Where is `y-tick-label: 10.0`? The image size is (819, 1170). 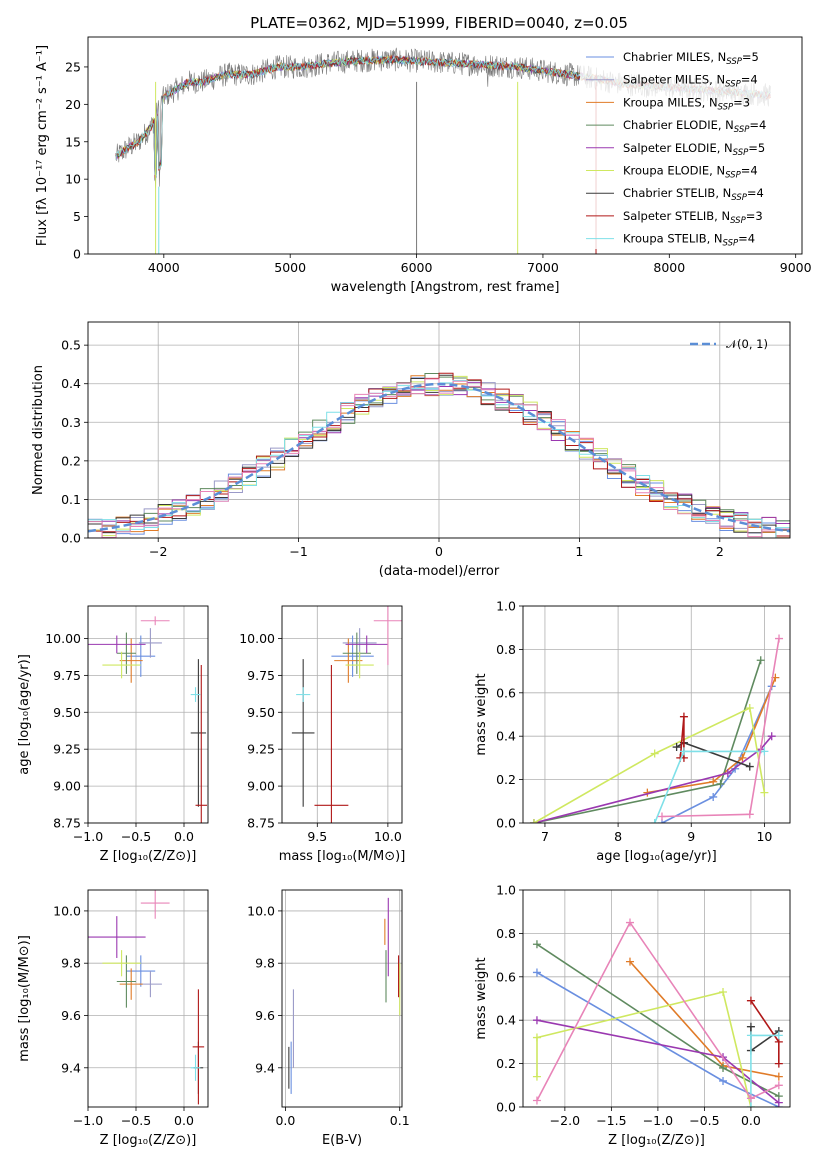
y-tick-label: 10.0 is located at coordinates (261, 910).